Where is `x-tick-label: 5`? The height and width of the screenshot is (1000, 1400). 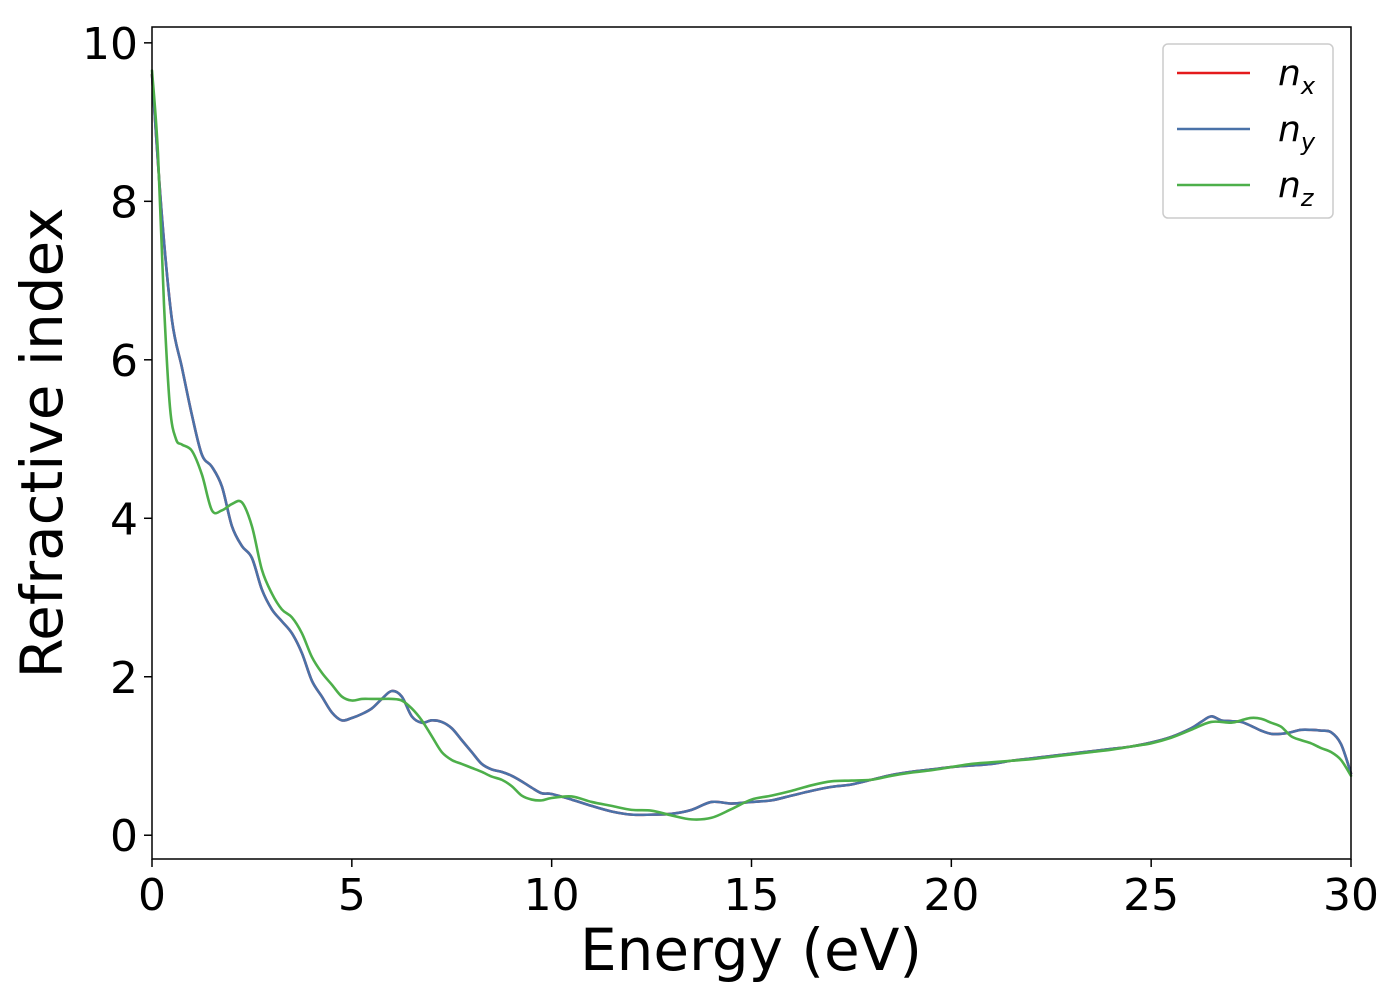
x-tick-label: 5 is located at coordinates (352, 895).